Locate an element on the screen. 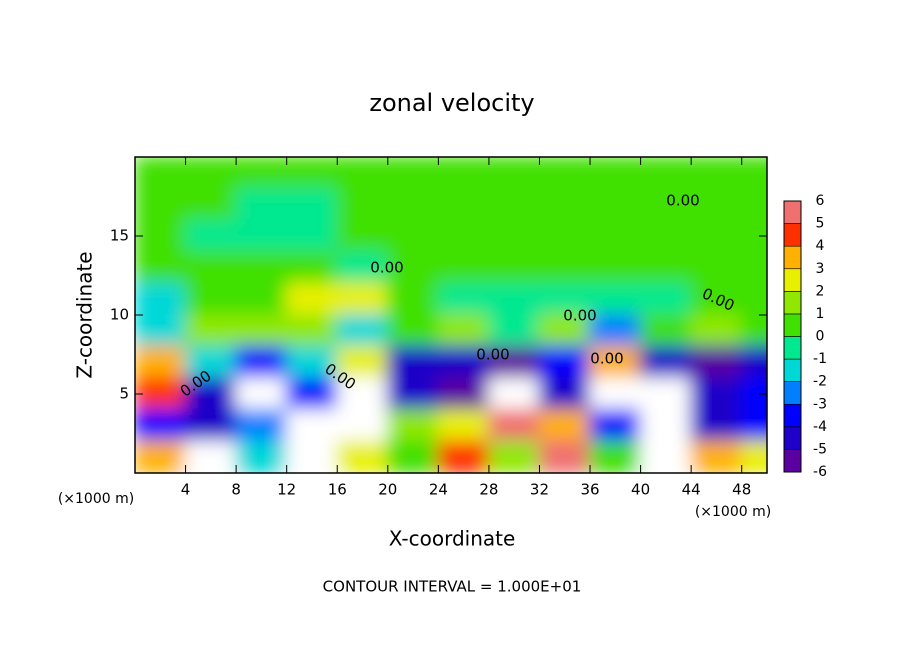  colorbar-label: 4 is located at coordinates (820, 246).